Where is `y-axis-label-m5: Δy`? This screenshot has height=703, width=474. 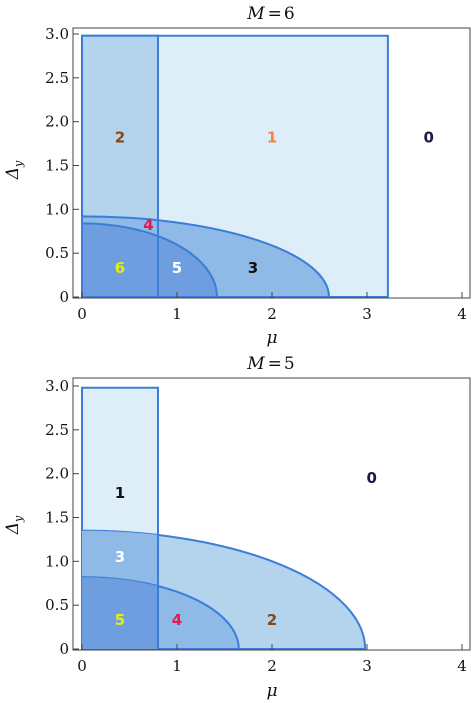 y-axis-label-m5: Δy is located at coordinates (14, 525).